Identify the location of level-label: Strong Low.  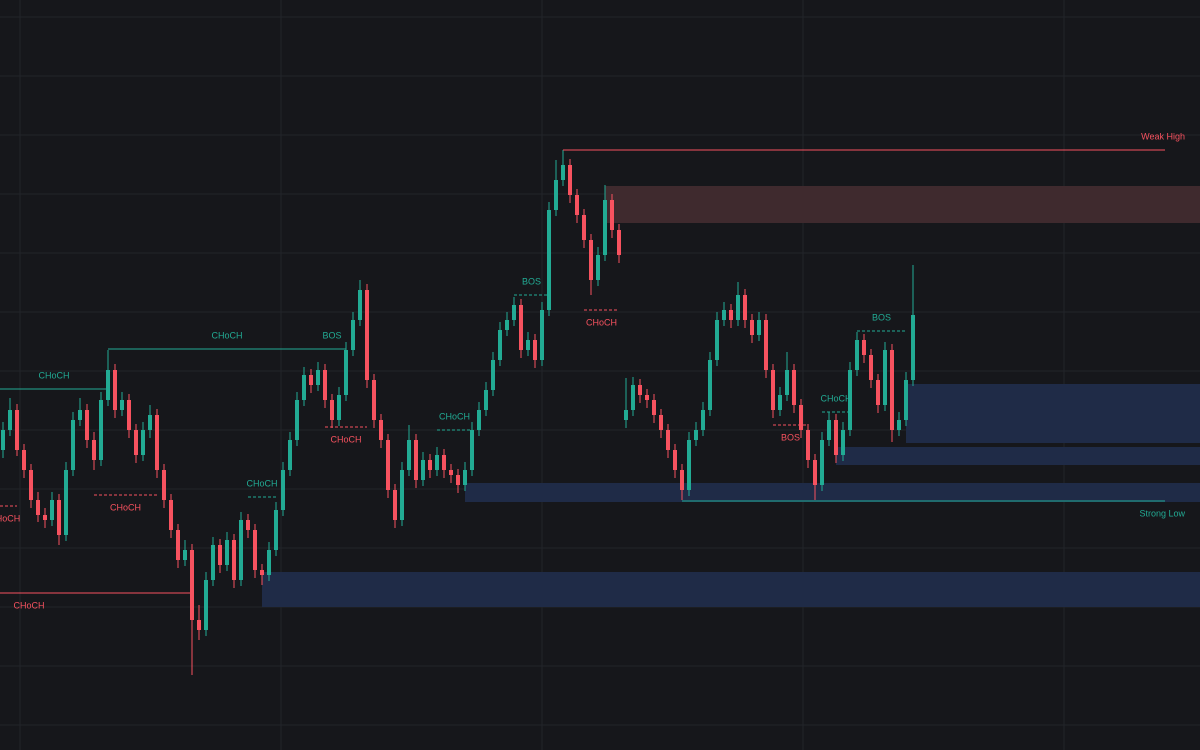
(1162, 513).